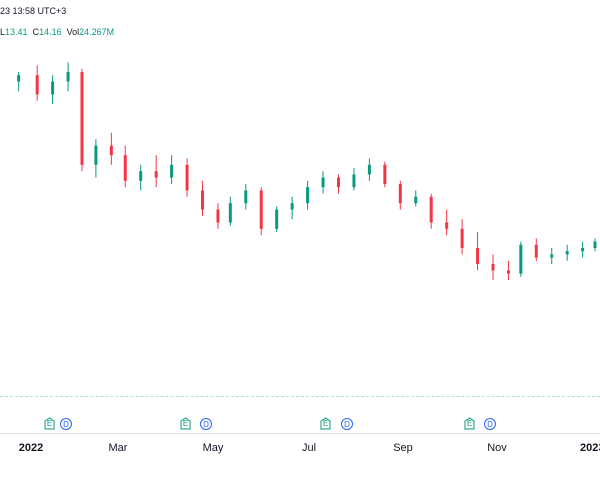 The image size is (600, 487). I want to click on ohlc-readout: L13.41 C14.16 Vol24.267M, so click(57, 32).